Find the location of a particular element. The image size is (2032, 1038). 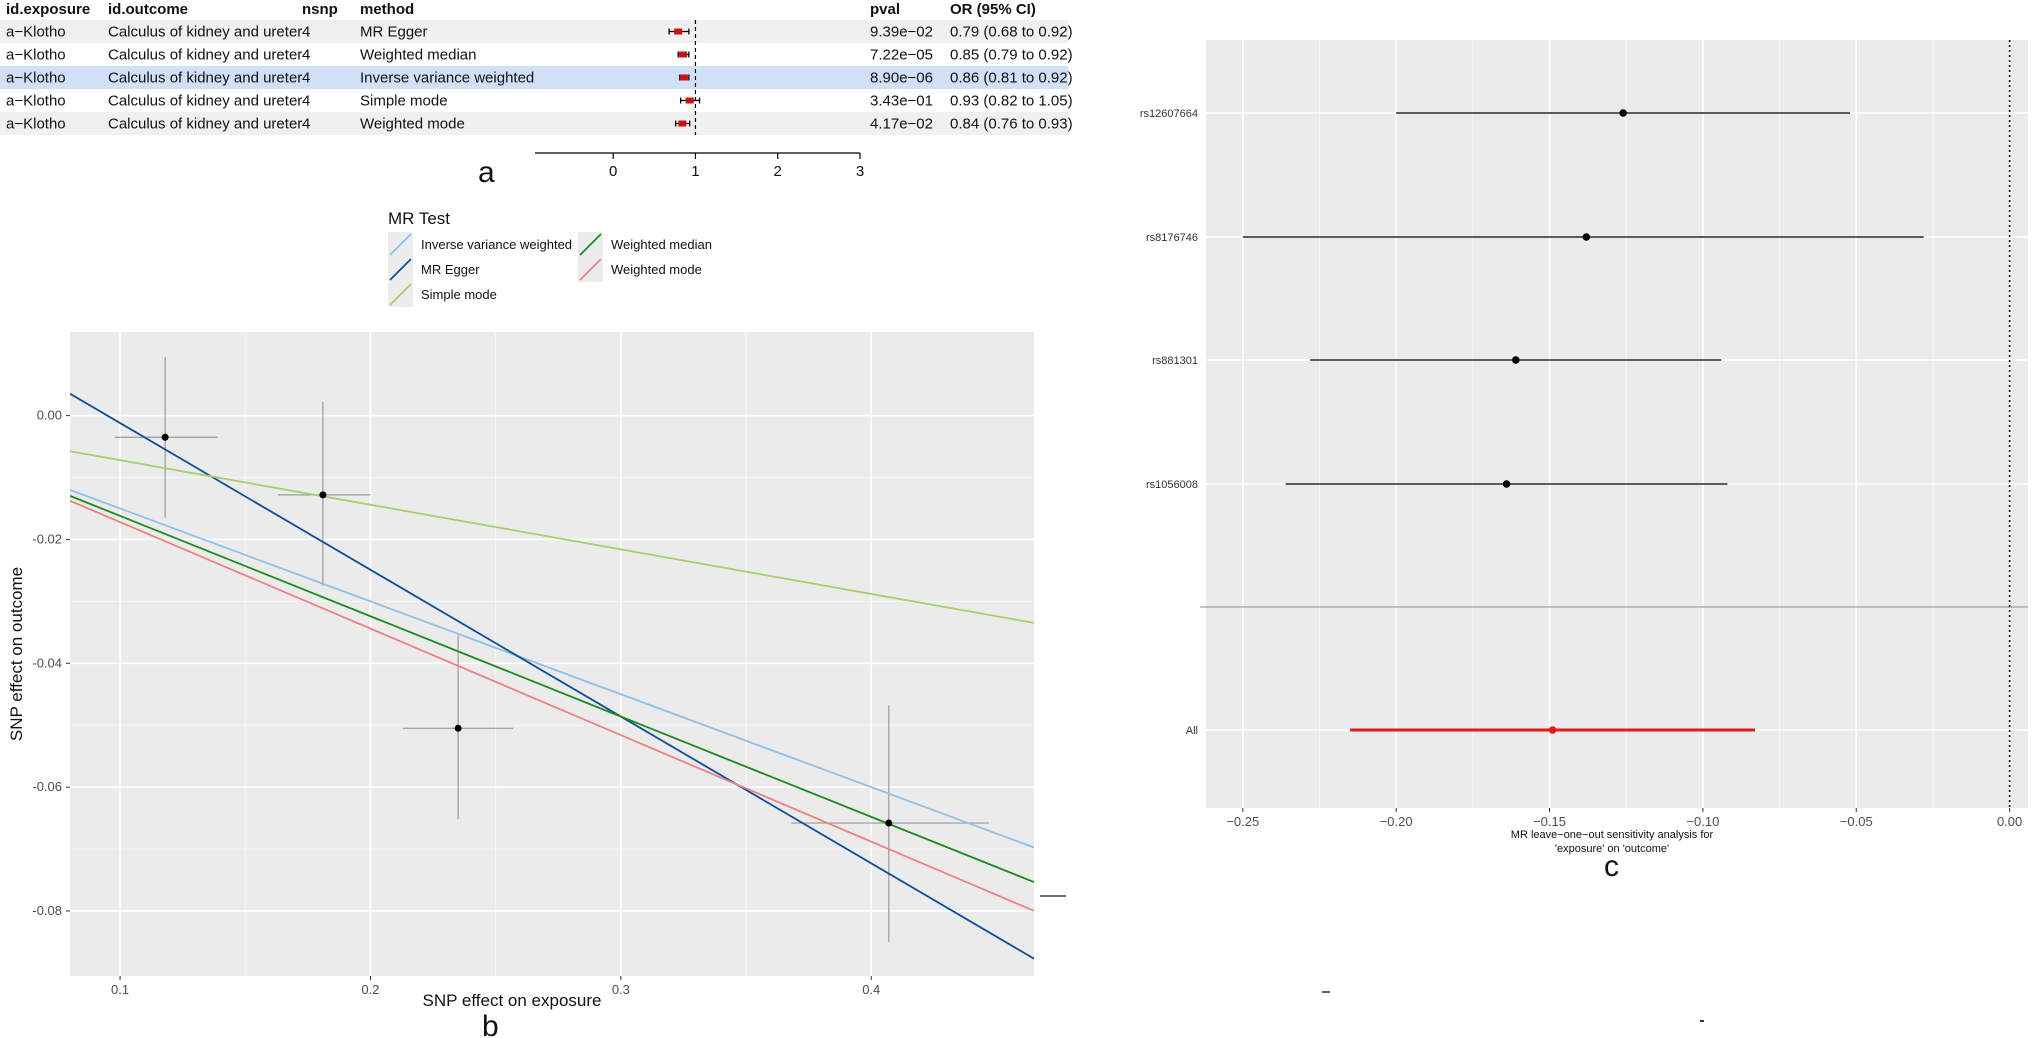

legend-title: MR Test is located at coordinates (419, 218).